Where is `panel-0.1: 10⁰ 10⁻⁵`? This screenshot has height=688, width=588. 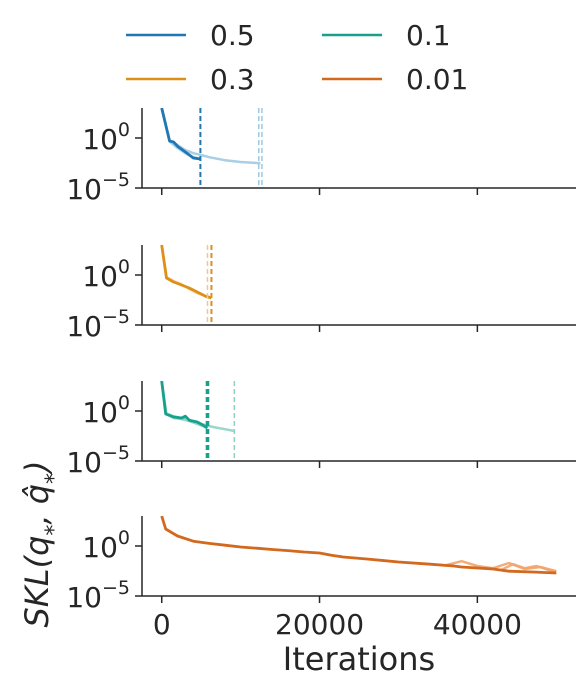 panel-0.1: 10⁰ 10⁻⁵ is located at coordinates (321, 430).